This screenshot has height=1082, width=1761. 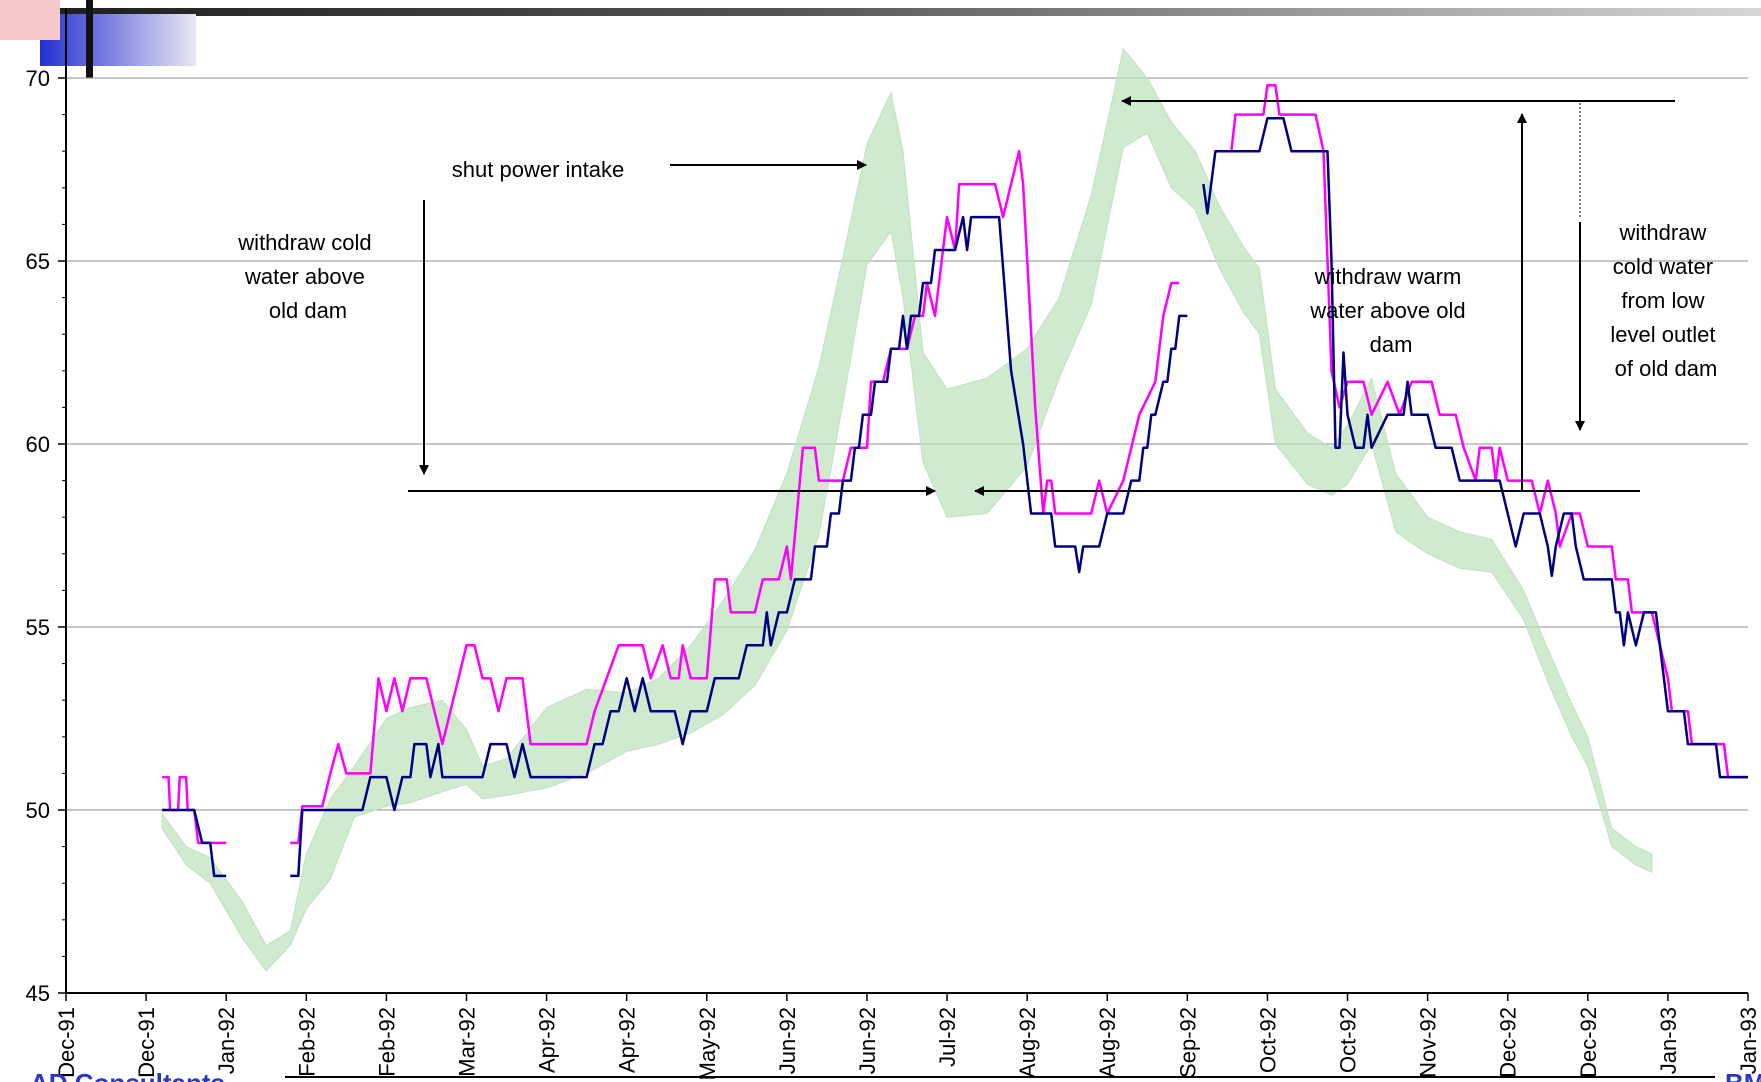 What do you see at coordinates (707, 1043) in the screenshot?
I see `x-tick-label: May-92` at bounding box center [707, 1043].